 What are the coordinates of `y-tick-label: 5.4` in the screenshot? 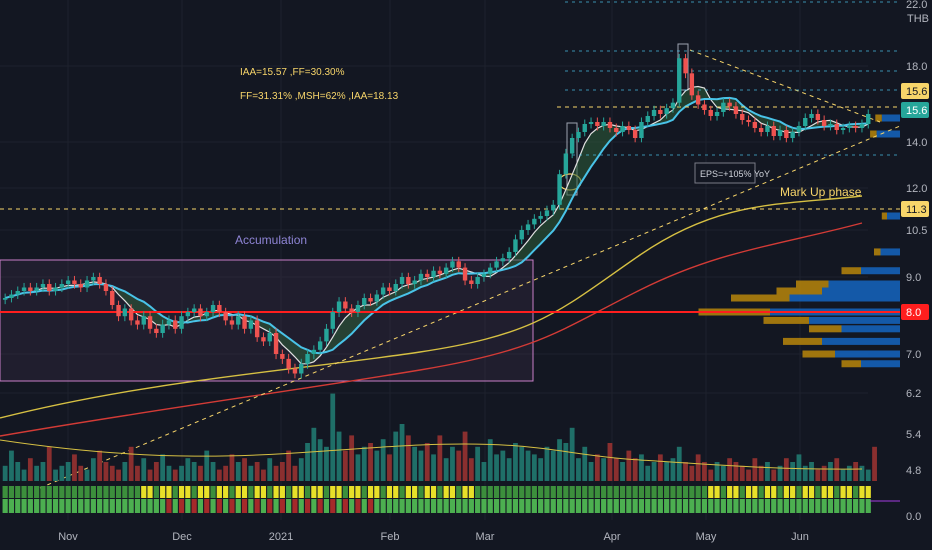 It's located at (913, 435).